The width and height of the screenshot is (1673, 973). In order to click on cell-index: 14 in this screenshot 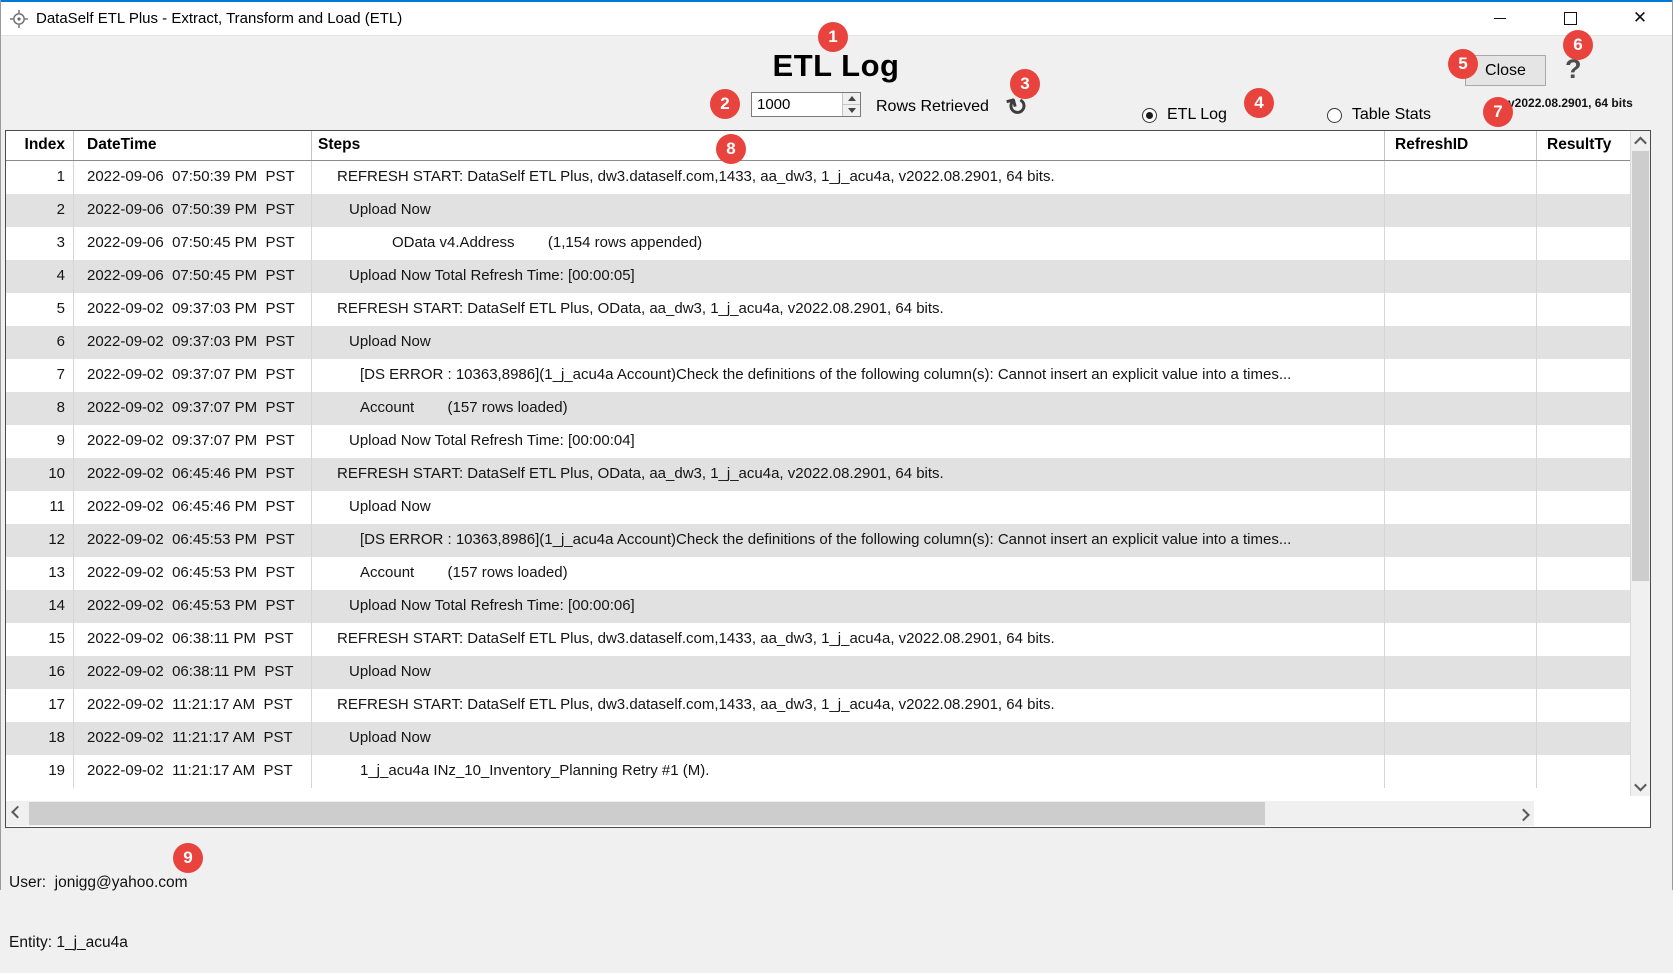, I will do `click(40, 606)`.